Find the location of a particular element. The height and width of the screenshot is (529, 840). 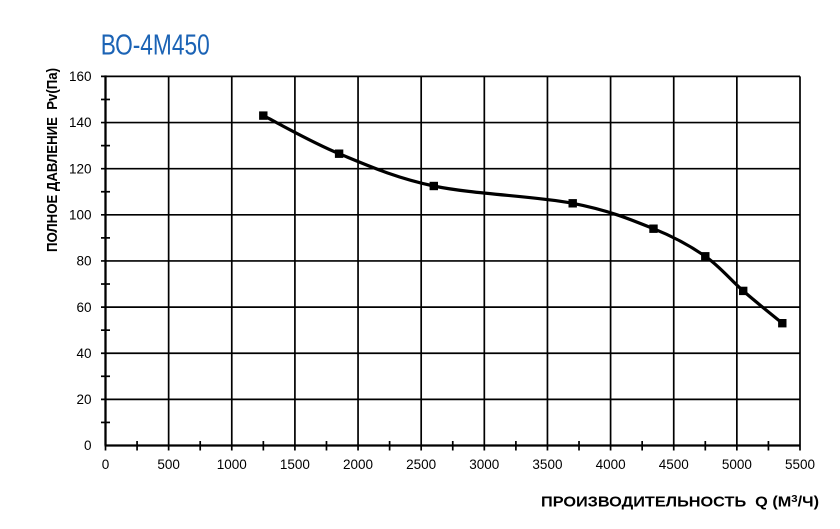

svg-text: 4500 is located at coordinates (674, 464).